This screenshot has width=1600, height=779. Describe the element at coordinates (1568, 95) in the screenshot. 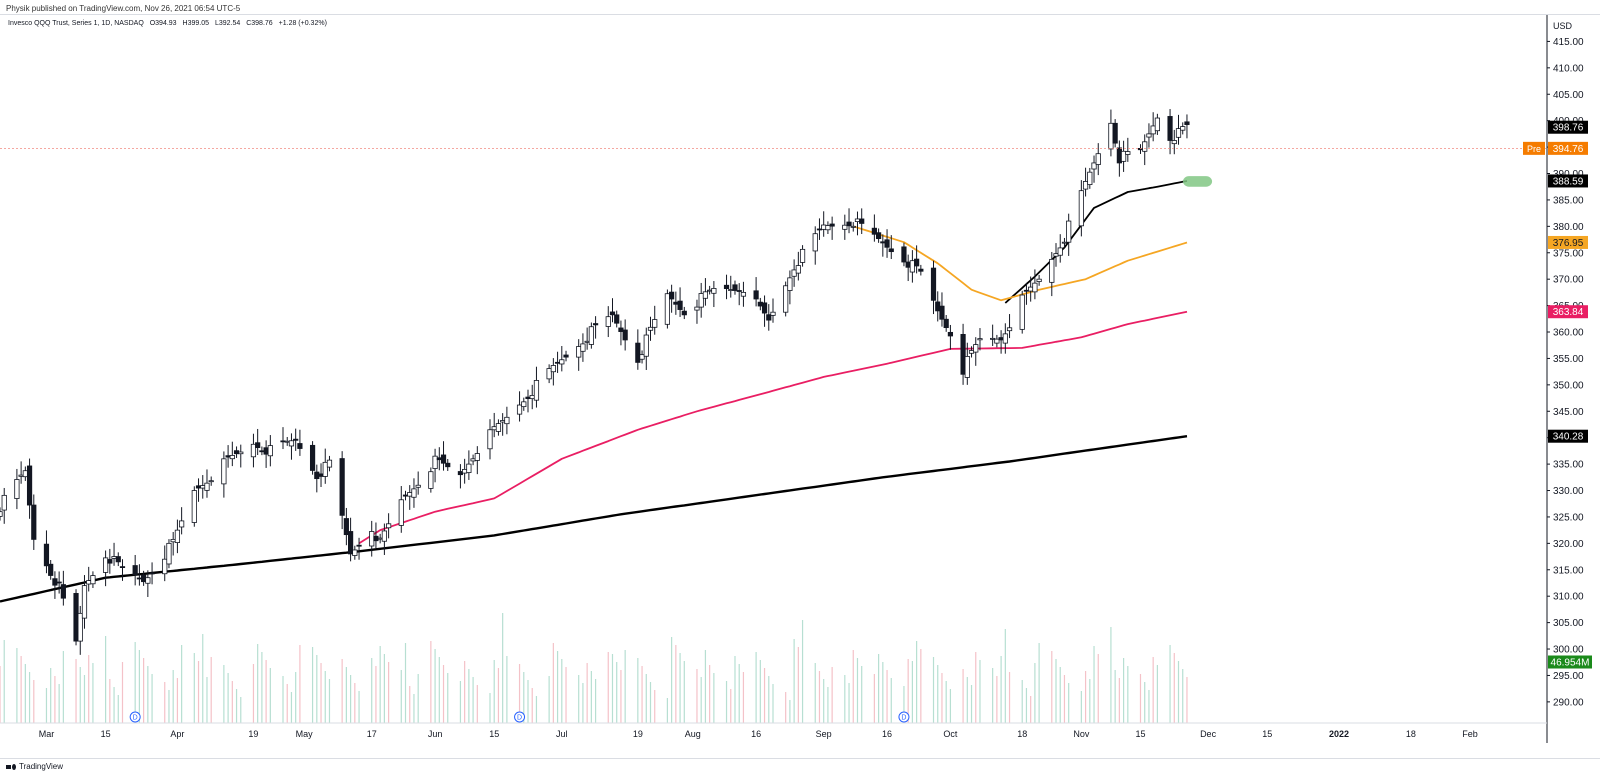

I see `y-tick-label: 405.00` at that location.